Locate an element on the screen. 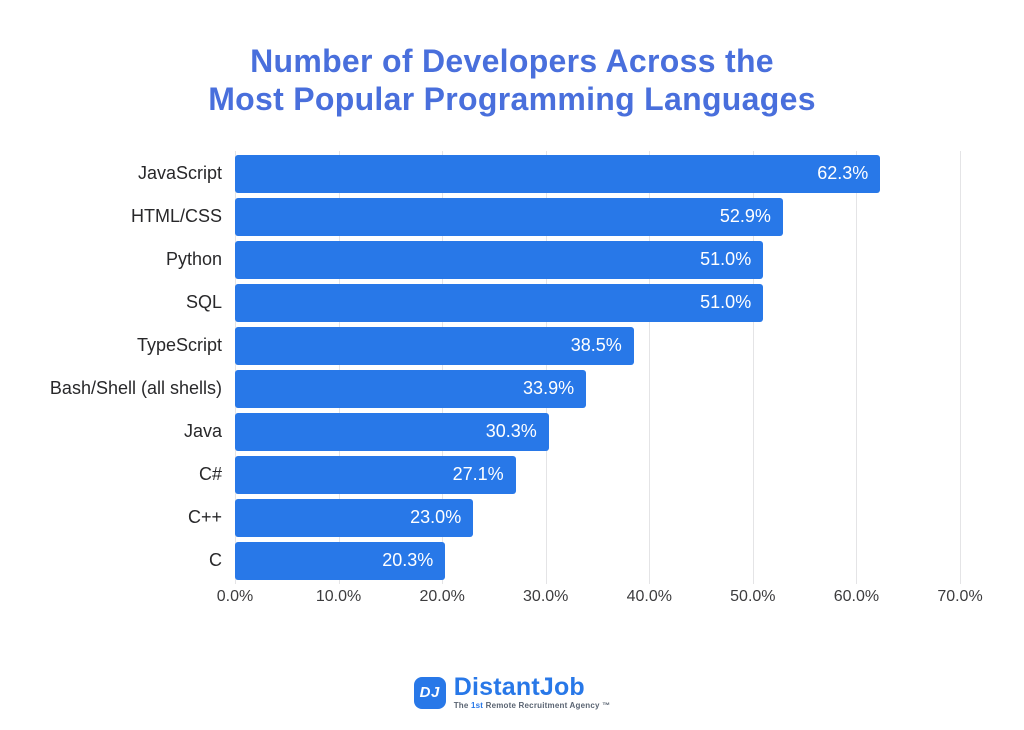 The image size is (1024, 730). bar: 20.3% is located at coordinates (340, 560).